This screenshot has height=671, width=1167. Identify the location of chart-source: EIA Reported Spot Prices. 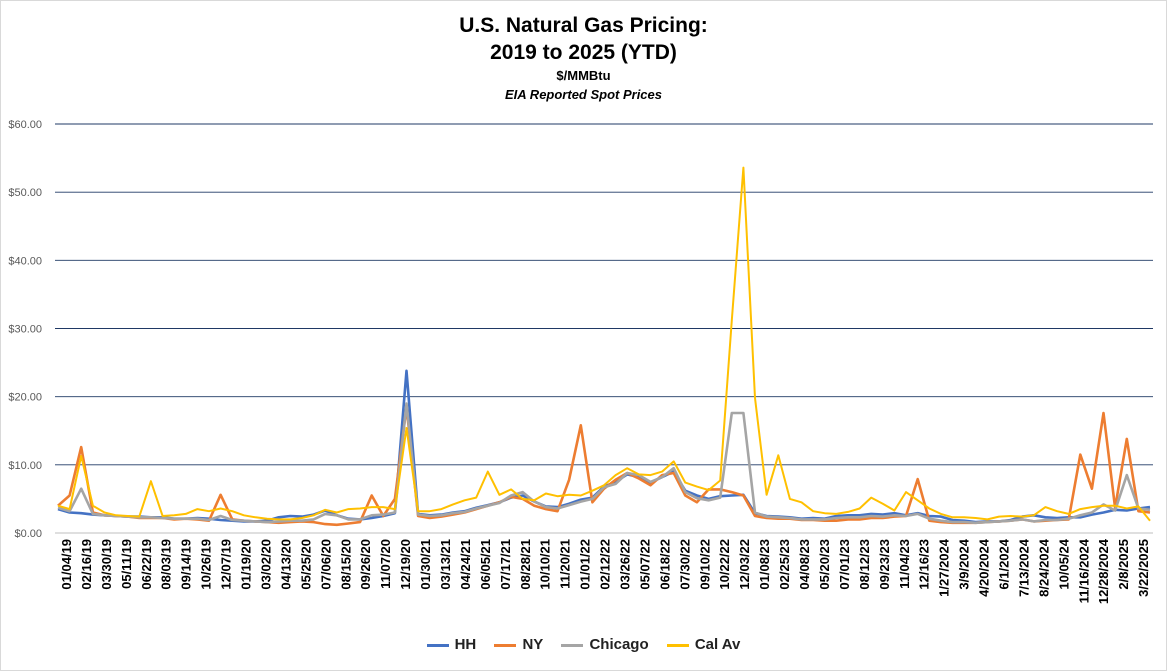
(583, 94).